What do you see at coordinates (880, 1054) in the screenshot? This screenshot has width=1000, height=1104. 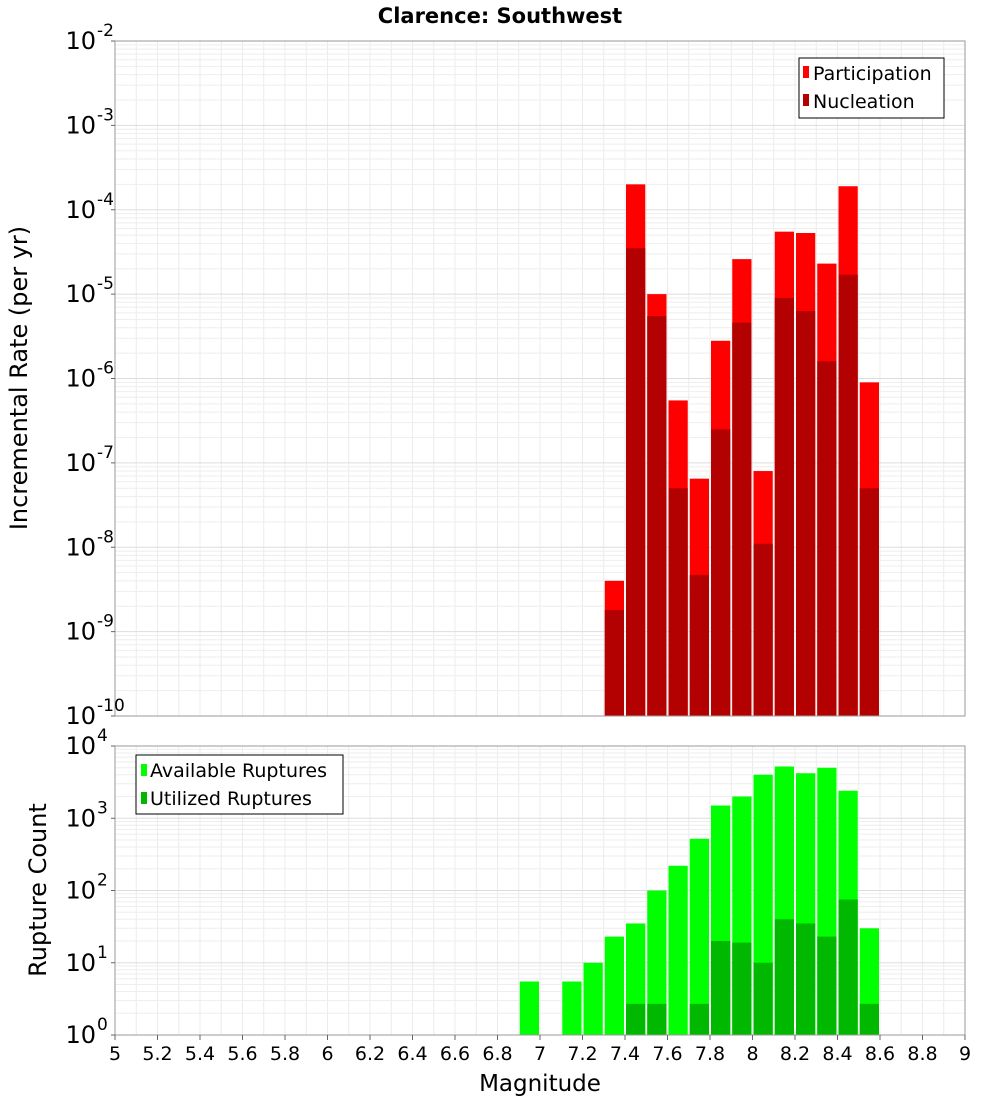 I see `x-tick-label: 8.6` at bounding box center [880, 1054].